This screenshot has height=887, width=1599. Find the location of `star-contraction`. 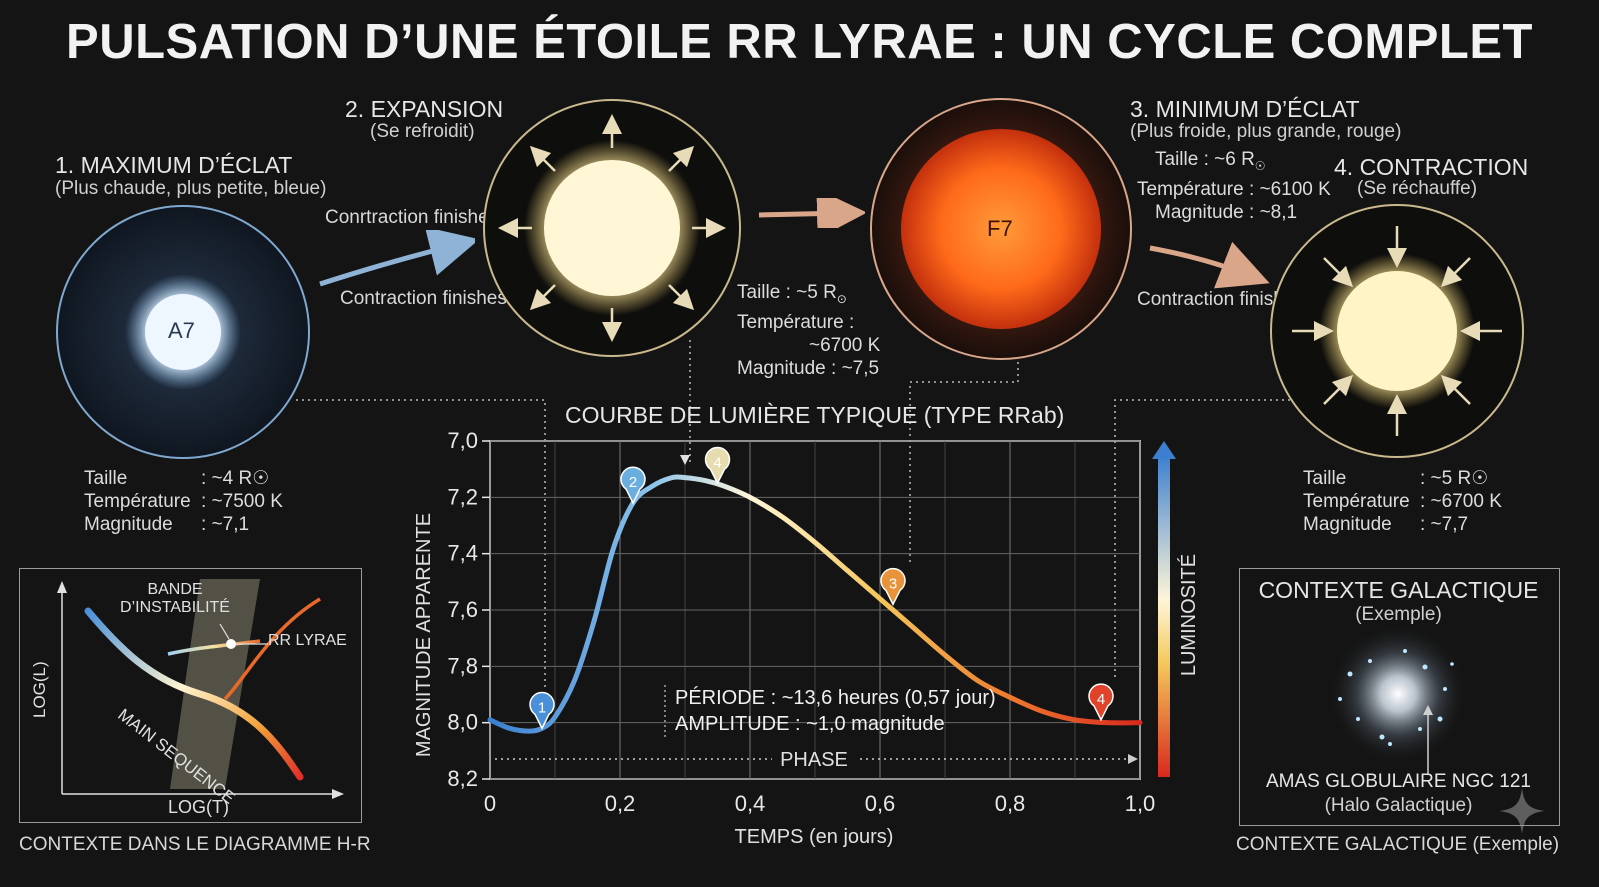

star-contraction is located at coordinates (1397, 331).